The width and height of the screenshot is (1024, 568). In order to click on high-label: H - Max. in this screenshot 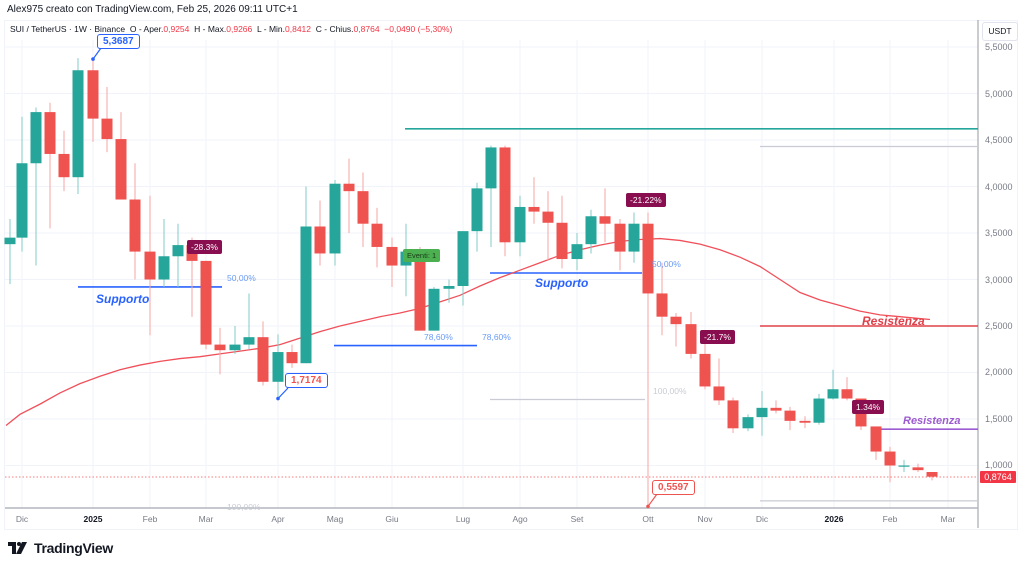, I will do `click(210, 29)`.